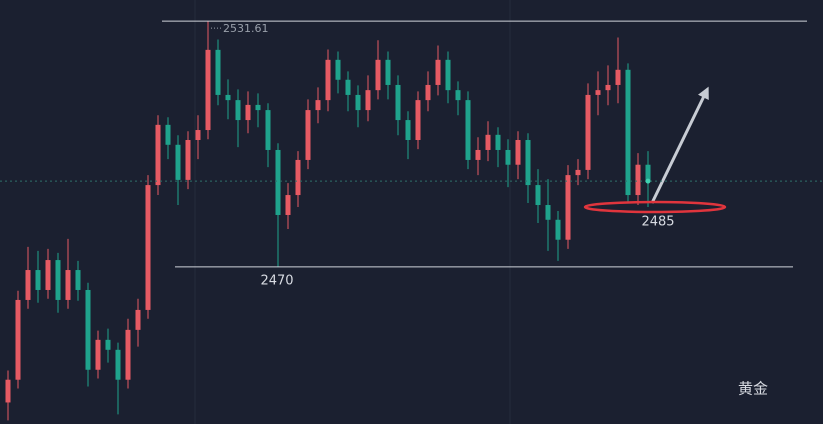 This screenshot has width=823, height=424. I want to click on support-label: 2485, so click(657, 222).